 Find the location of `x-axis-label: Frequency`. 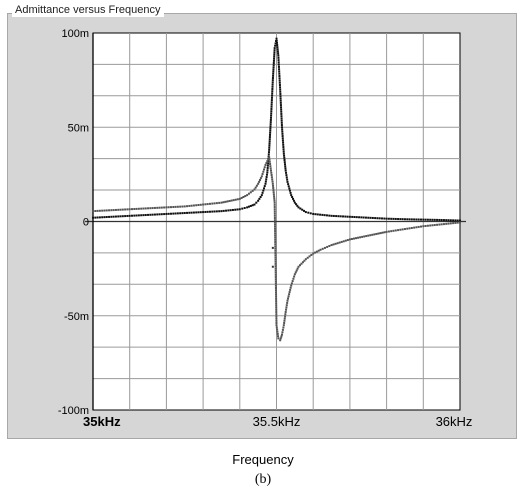

x-axis-label: Frequency is located at coordinates (263, 459).